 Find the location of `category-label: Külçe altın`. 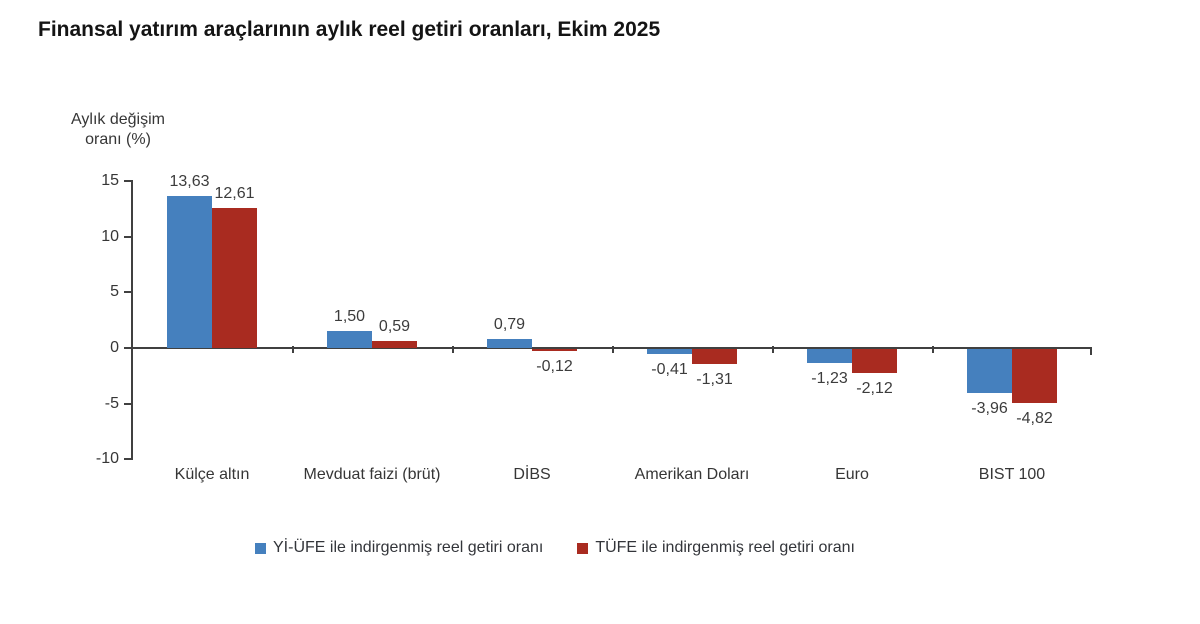

category-label: Külçe altın is located at coordinates (212, 474).